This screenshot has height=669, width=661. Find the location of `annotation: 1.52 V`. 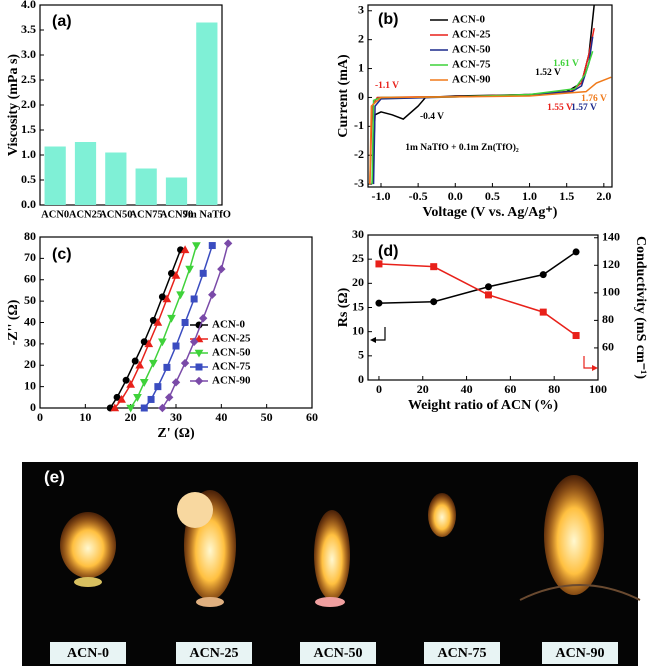

annotation: 1.52 V is located at coordinates (548, 73).